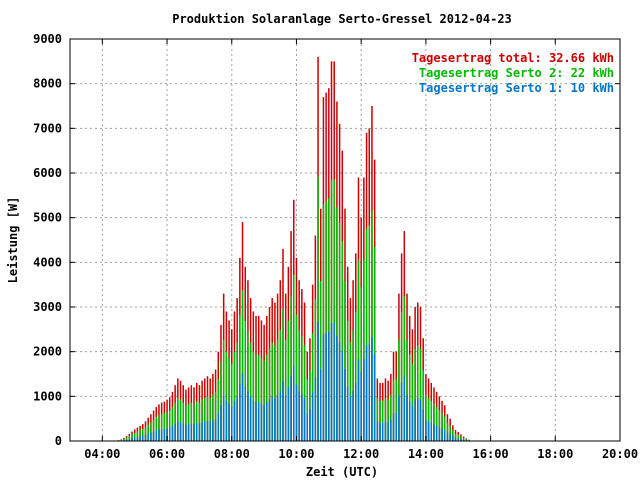 The width and height of the screenshot is (640, 480). What do you see at coordinates (47, 396) in the screenshot?
I see `y-tick-label: 1000` at bounding box center [47, 396].